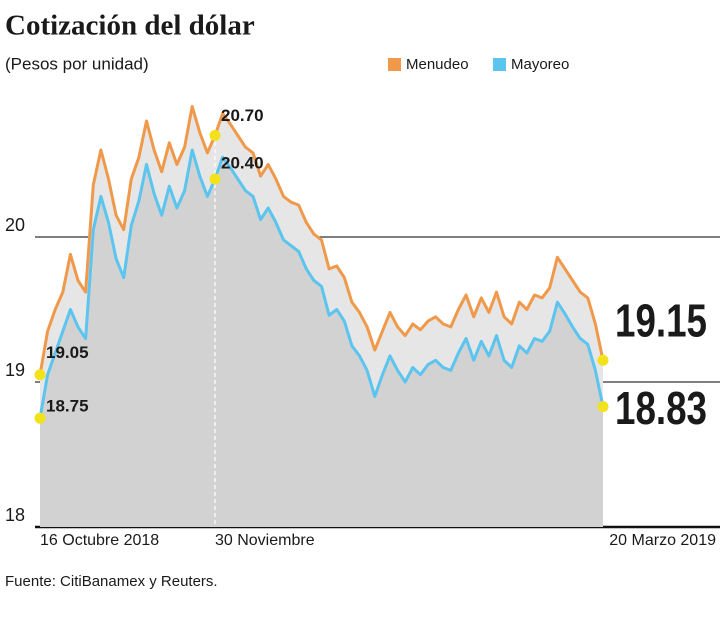 The image size is (720, 620). Describe the element at coordinates (130, 26) in the screenshot. I see `chart-title: Cotización del dólar` at that location.